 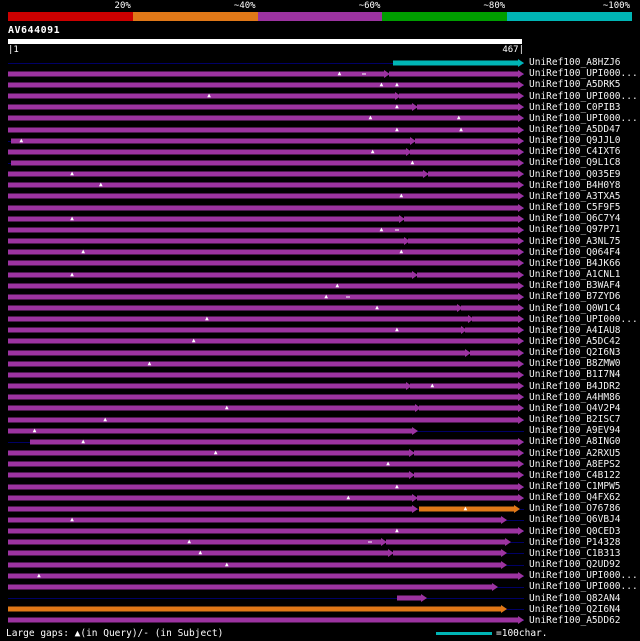 What do you see at coordinates (575, 208) in the screenshot?
I see `hit-label: UniRef100_C5F9F5` at bounding box center [575, 208].